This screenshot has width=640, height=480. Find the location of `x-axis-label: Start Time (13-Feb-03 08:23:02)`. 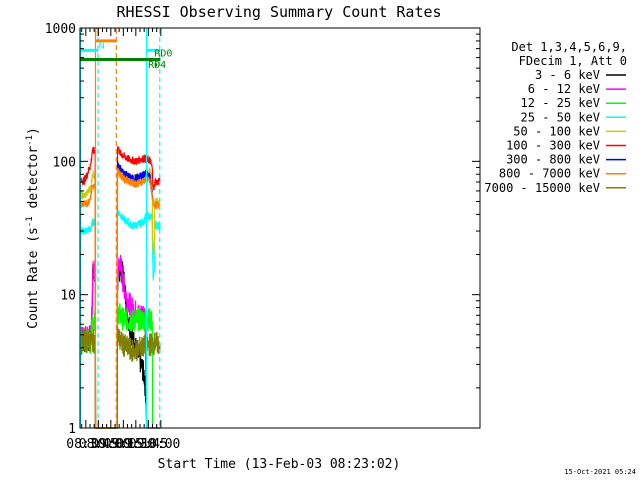

x-axis-label: Start Time (13-Feb-03 08:23:02) is located at coordinates (279, 464).